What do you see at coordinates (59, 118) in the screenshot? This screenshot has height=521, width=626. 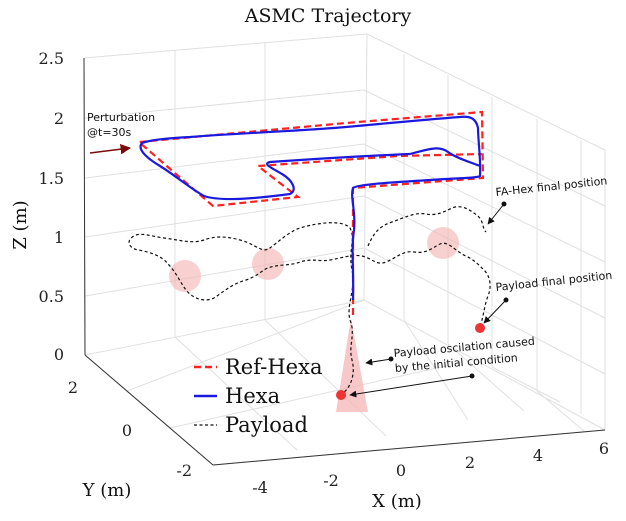 I see `z-tick-label: 2` at bounding box center [59, 118].